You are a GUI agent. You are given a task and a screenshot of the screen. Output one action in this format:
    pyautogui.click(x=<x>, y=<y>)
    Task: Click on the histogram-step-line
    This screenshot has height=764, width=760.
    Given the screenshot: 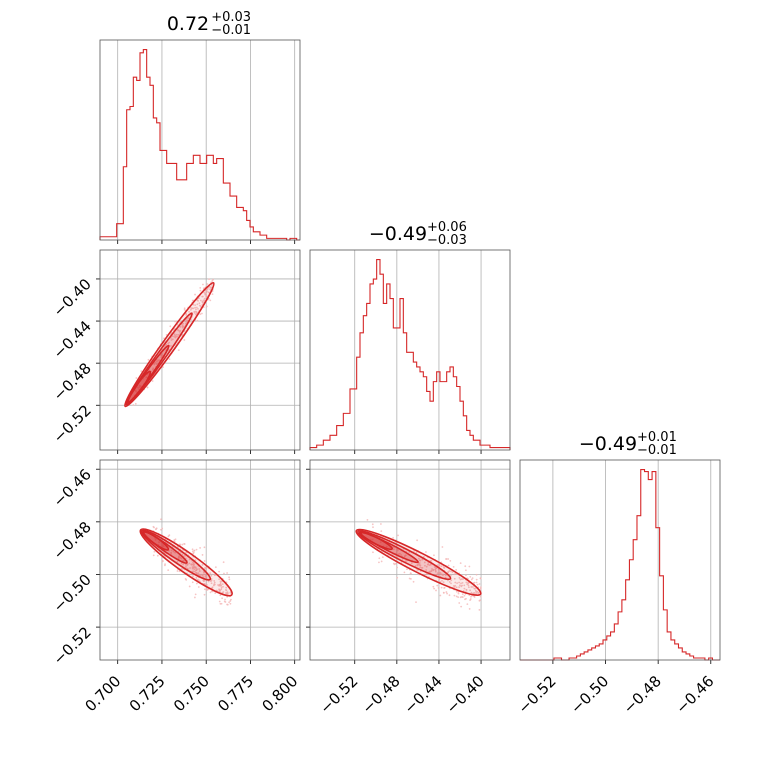 What is the action you would take?
    pyautogui.click(x=620, y=564)
    